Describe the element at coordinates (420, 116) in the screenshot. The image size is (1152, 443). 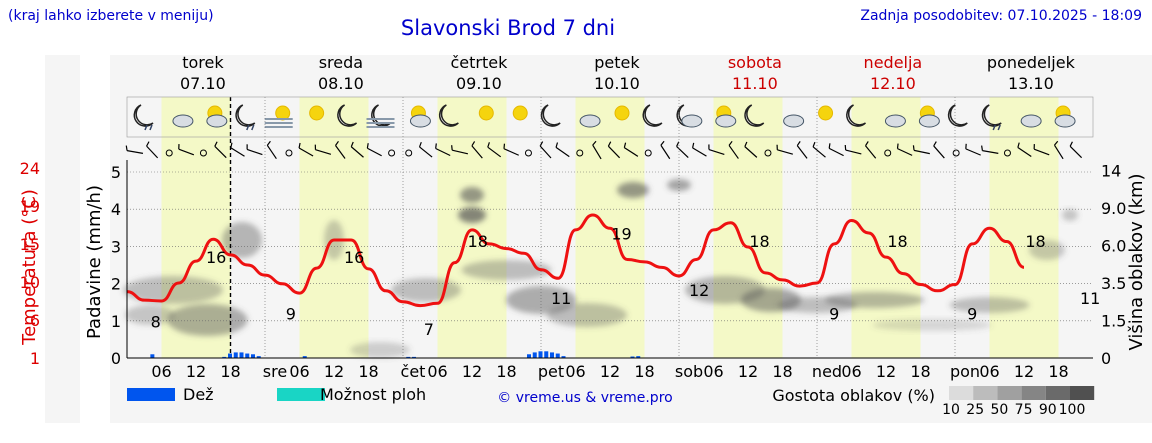
I see `cloud-sun-icon` at that location.